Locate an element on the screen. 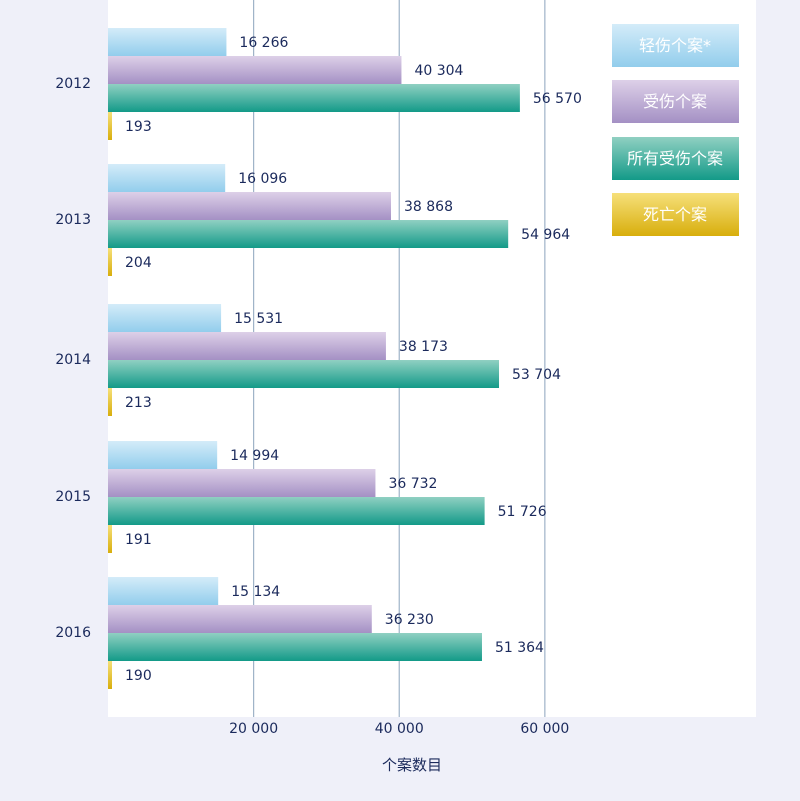 This screenshot has height=801, width=800. x-axis-title: 个案数目 is located at coordinates (412, 765).